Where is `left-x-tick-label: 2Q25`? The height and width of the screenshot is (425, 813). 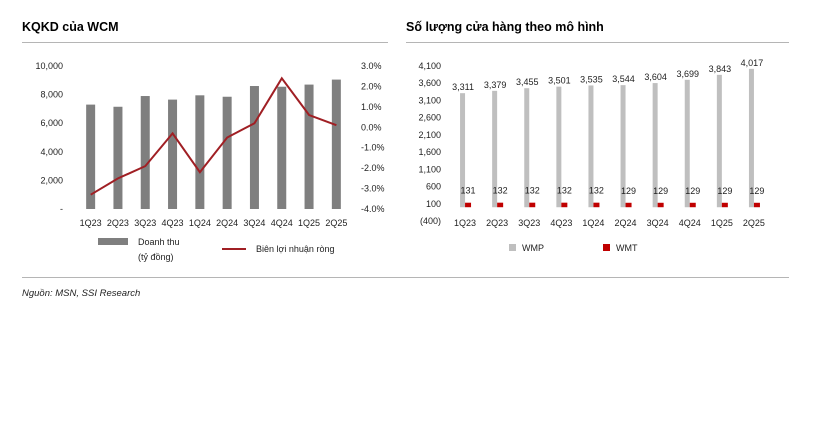
left-x-tick-label: 2Q25 is located at coordinates (336, 223).